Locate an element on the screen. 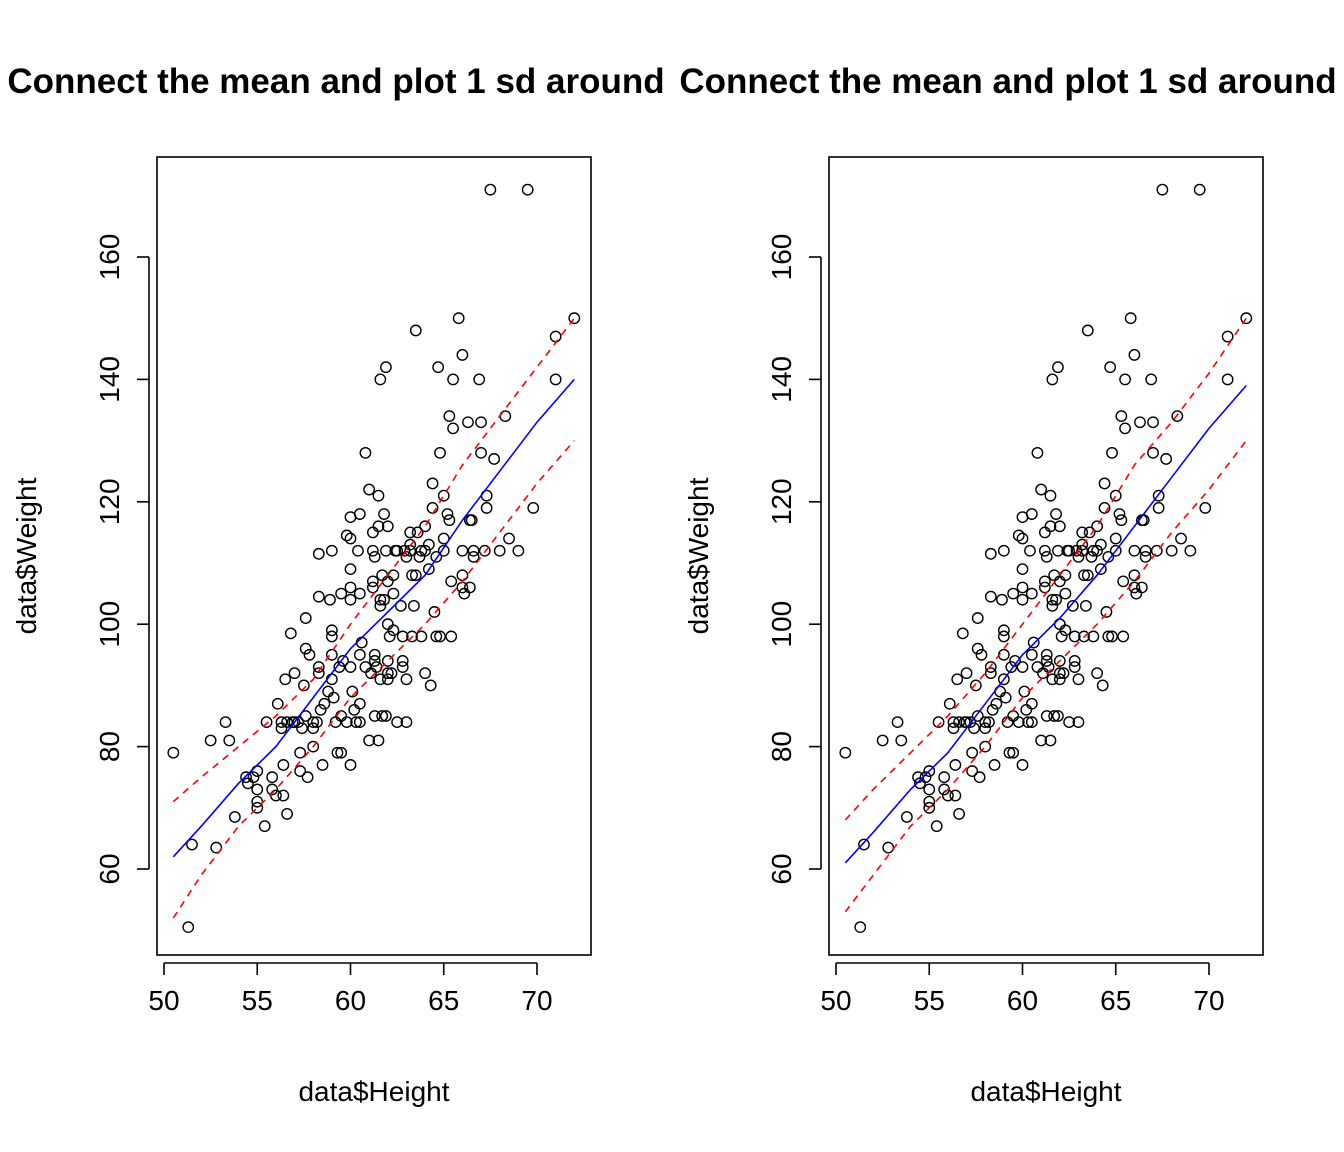 The width and height of the screenshot is (1344, 1152). y-tick-label-left: 140 is located at coordinates (109, 379).